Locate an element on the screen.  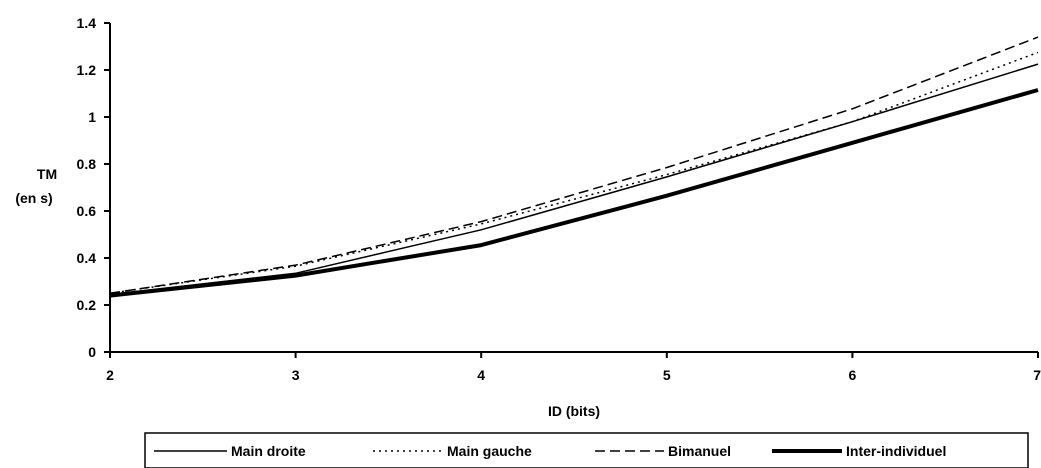
x-tick-label: 5 is located at coordinates (667, 375).